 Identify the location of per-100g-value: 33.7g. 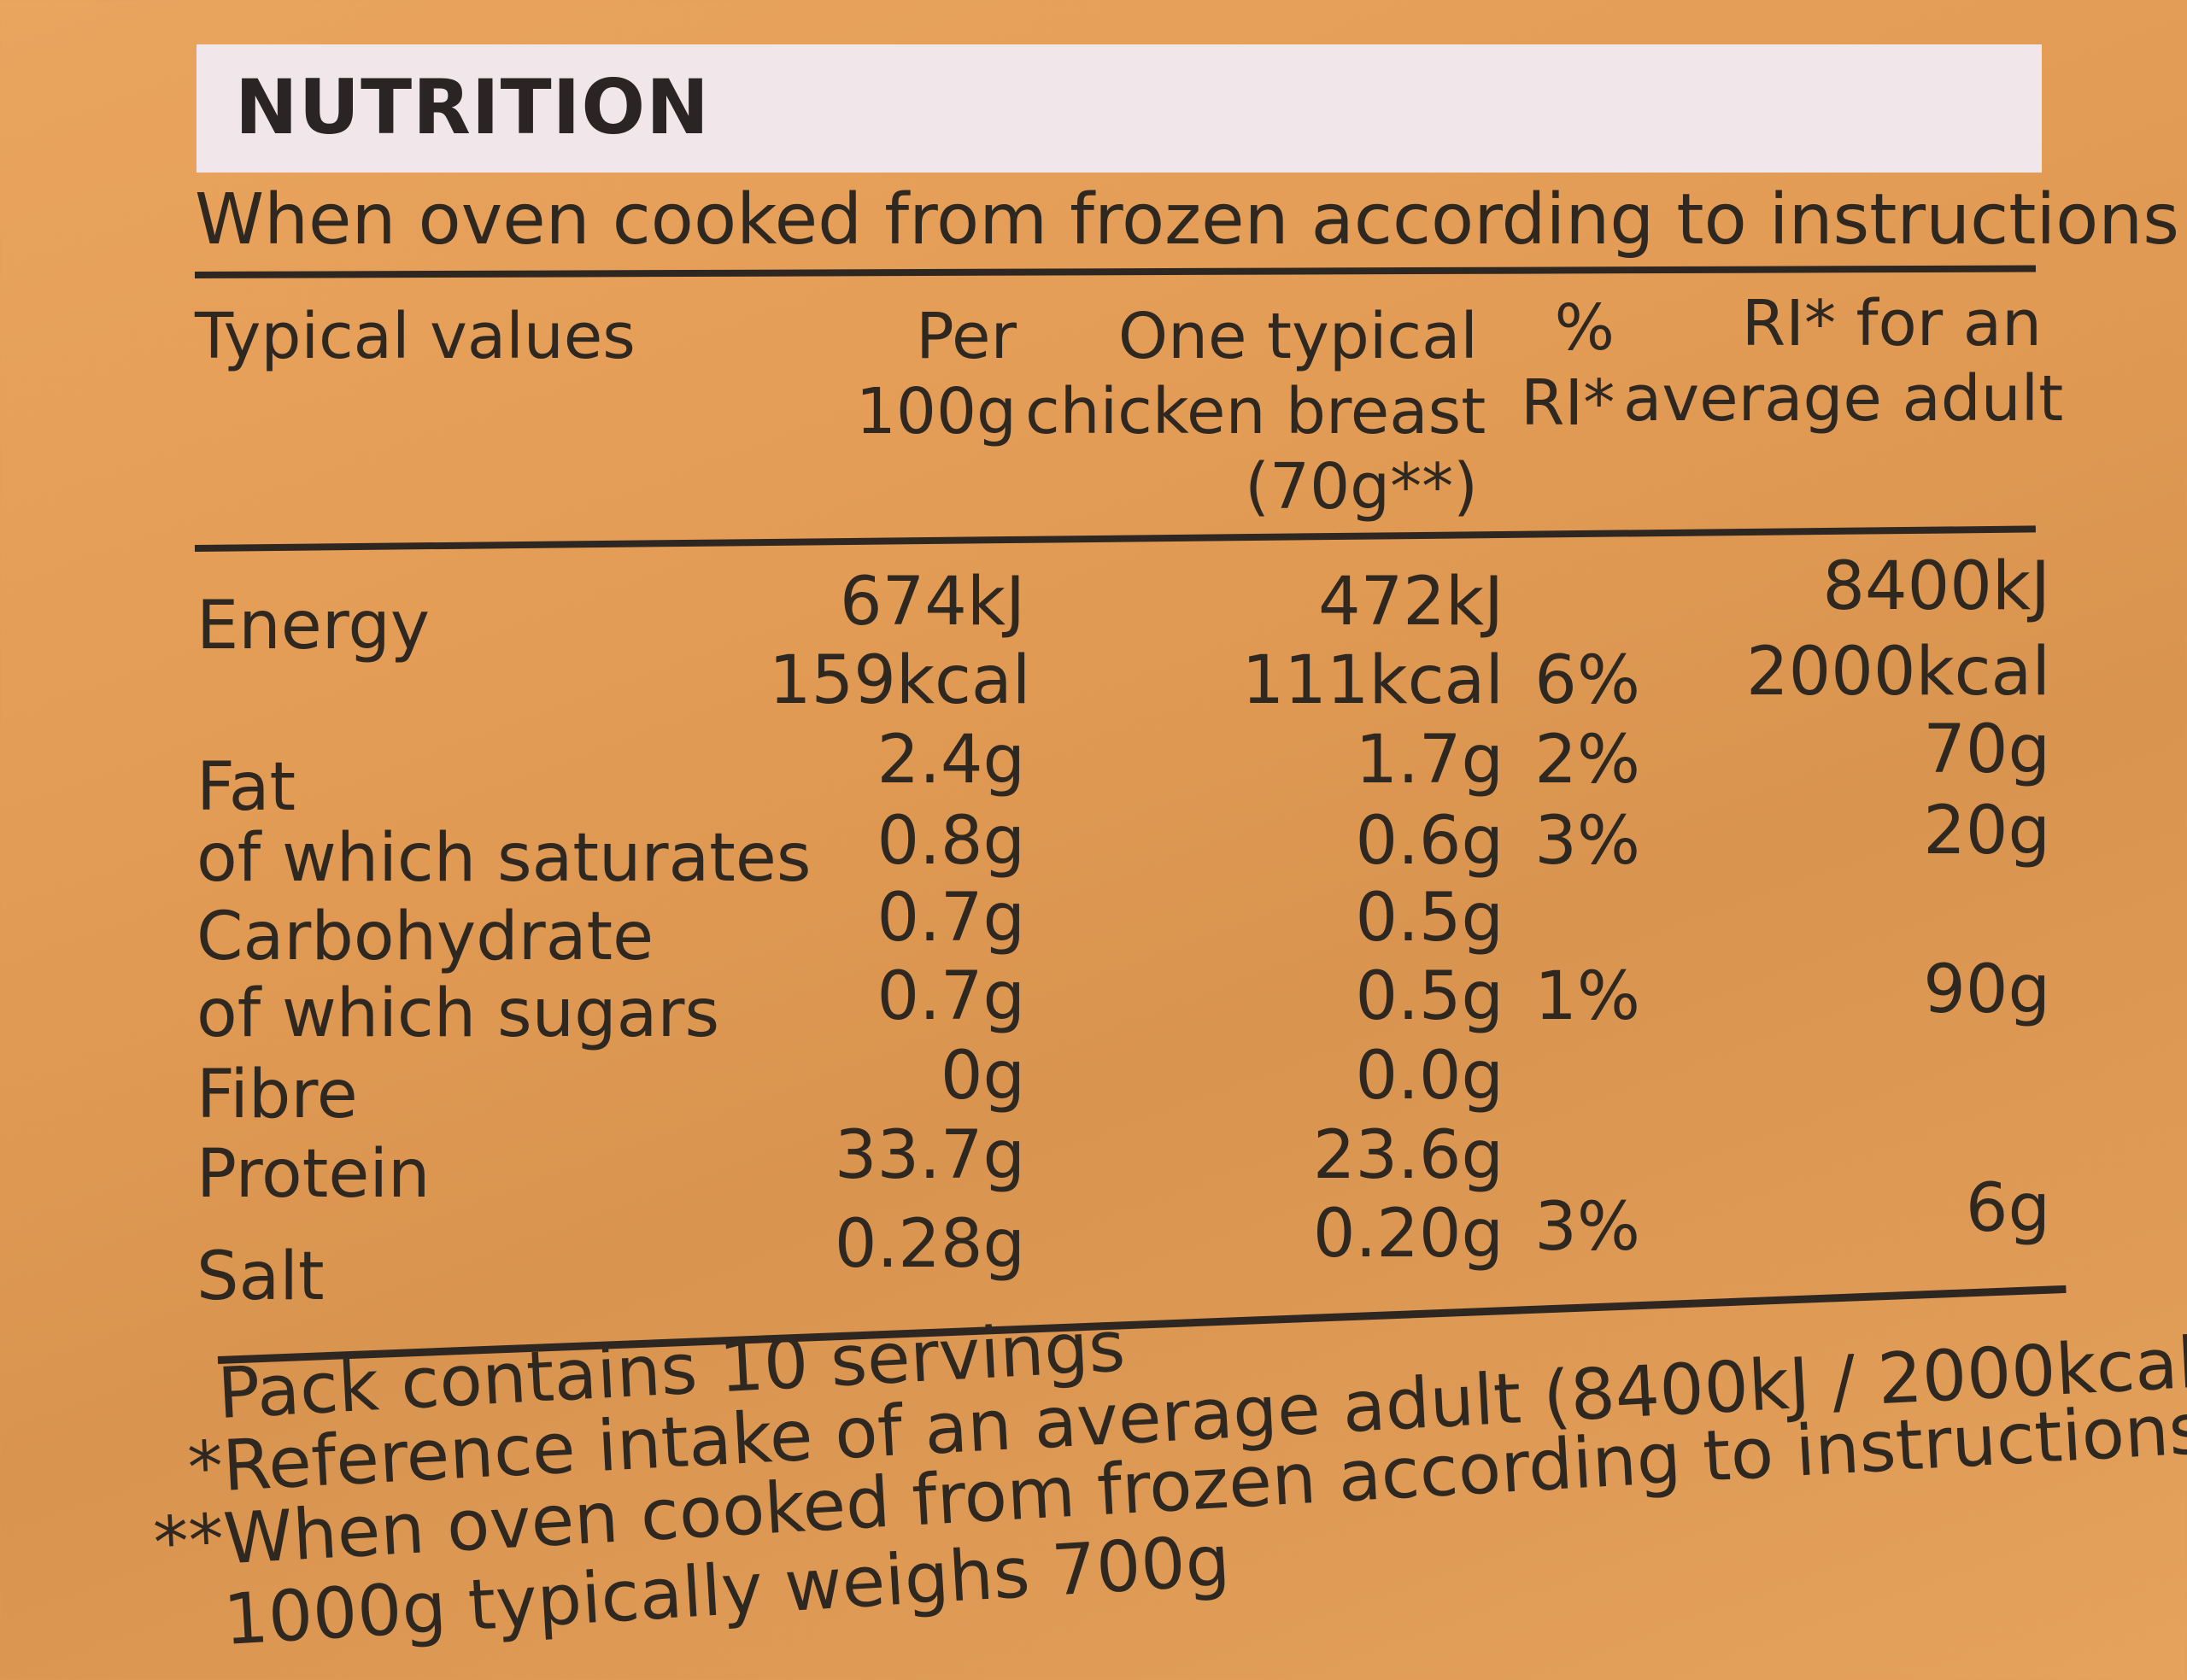
(929, 1156).